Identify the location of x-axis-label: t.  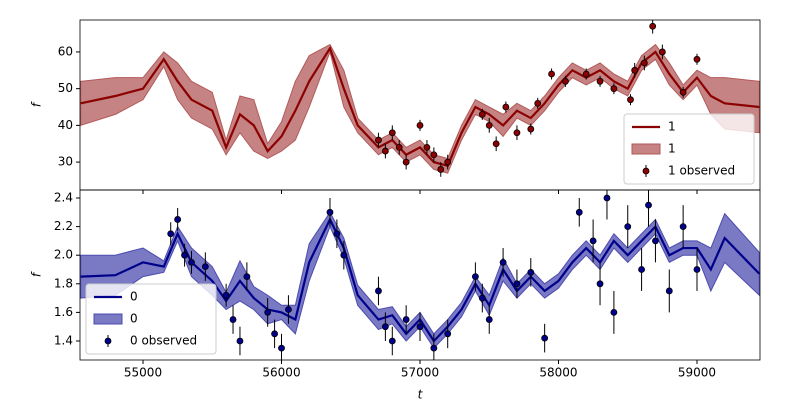
(421, 394).